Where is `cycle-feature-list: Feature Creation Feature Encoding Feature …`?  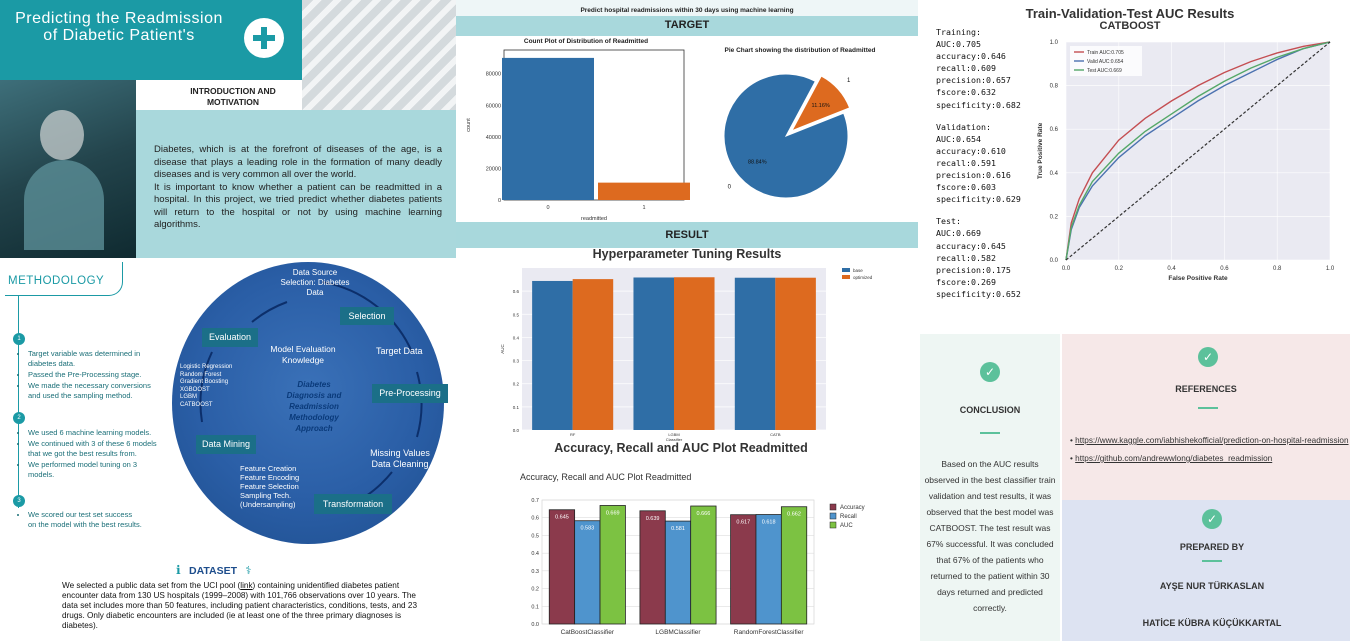 cycle-feature-list: Feature Creation Feature Encoding Feature … is located at coordinates (270, 486).